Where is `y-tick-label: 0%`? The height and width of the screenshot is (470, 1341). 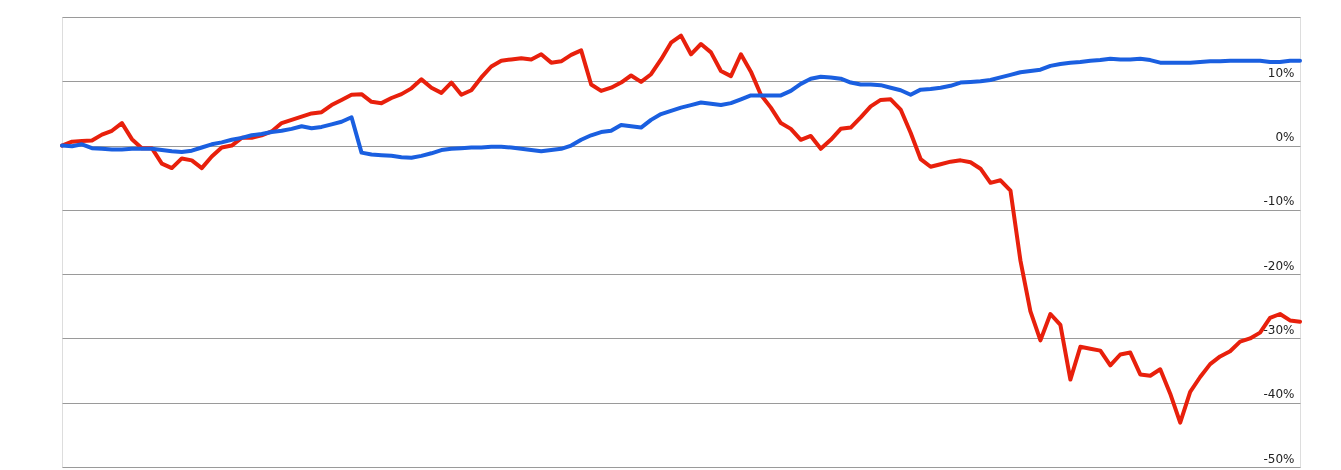
y-tick-label: 0% is located at coordinates (1285, 137).